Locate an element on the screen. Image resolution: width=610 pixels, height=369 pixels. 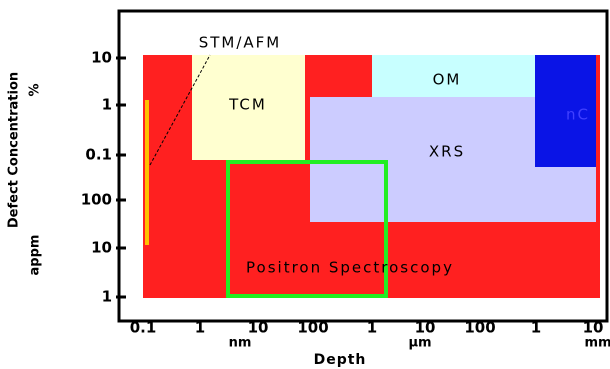
y-tick-label: 0.1 is located at coordinates (98, 155).